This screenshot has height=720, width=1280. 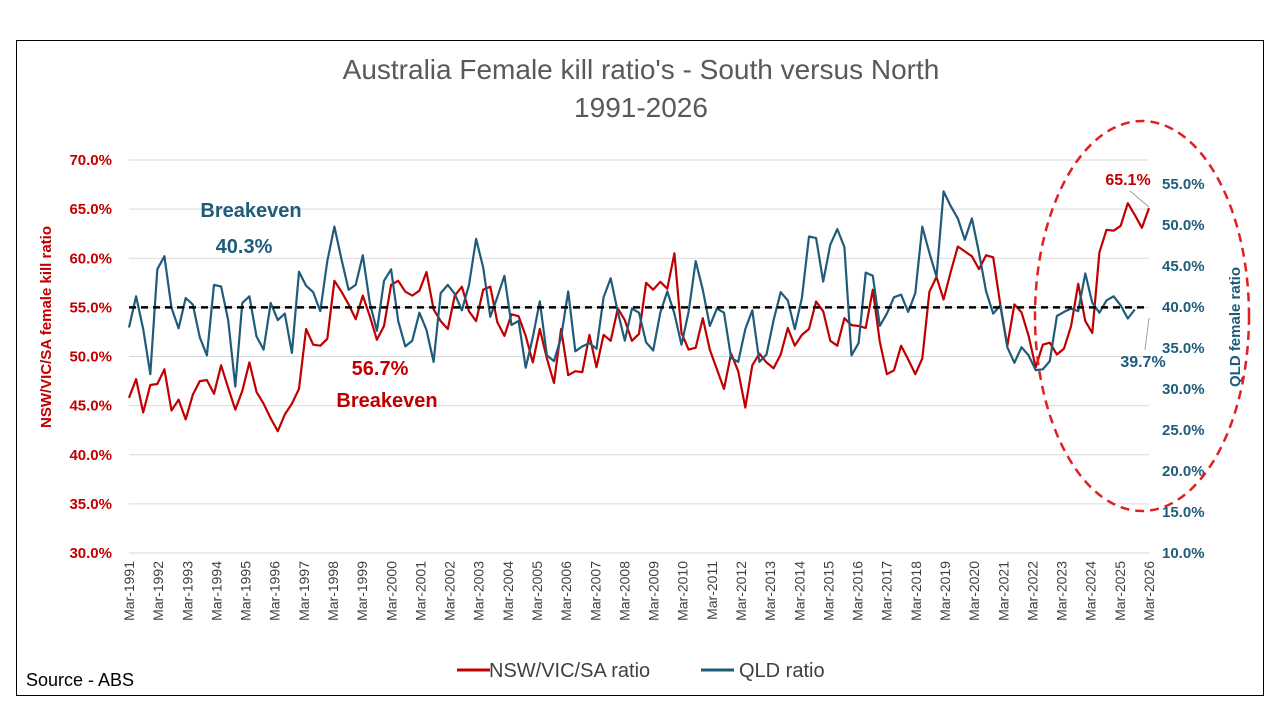 What do you see at coordinates (158, 591) in the screenshot?
I see `x-tick-label: Mar-1992` at bounding box center [158, 591].